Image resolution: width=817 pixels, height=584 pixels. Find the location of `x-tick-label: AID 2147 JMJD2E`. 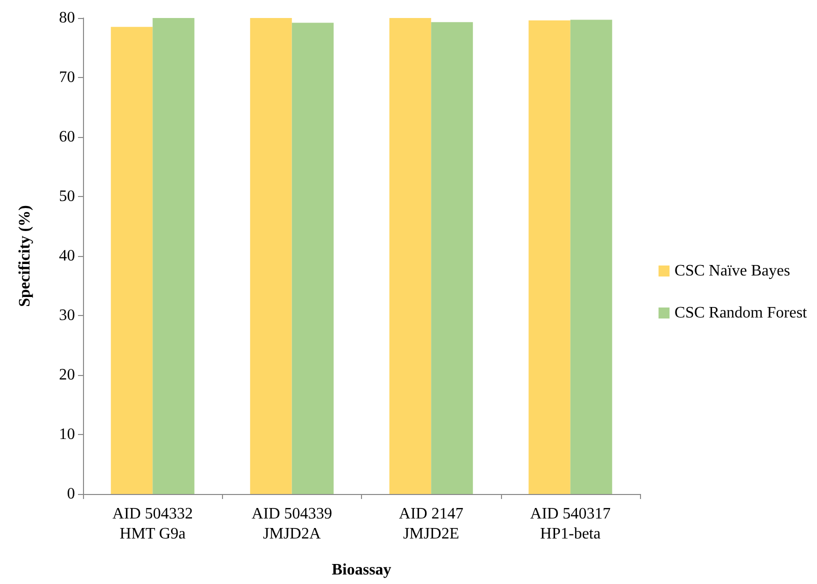

x-tick-label: AID 2147 JMJD2E is located at coordinates (431, 524).